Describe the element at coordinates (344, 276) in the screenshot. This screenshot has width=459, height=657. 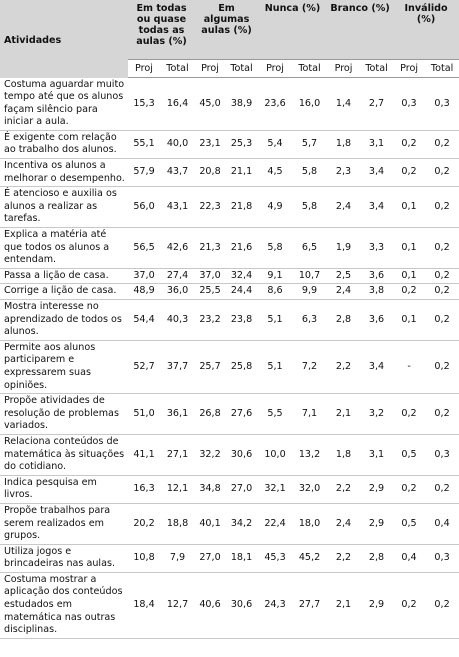
I see `cell: 2,5` at that location.